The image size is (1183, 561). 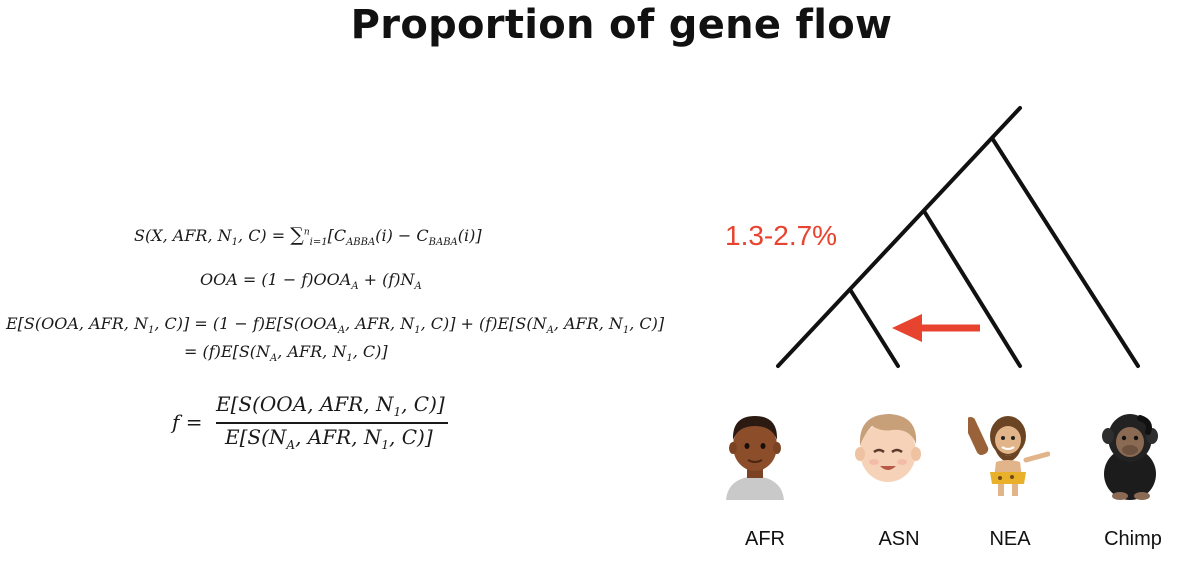 I want to click on african-person-avatar, so click(x=755, y=458).